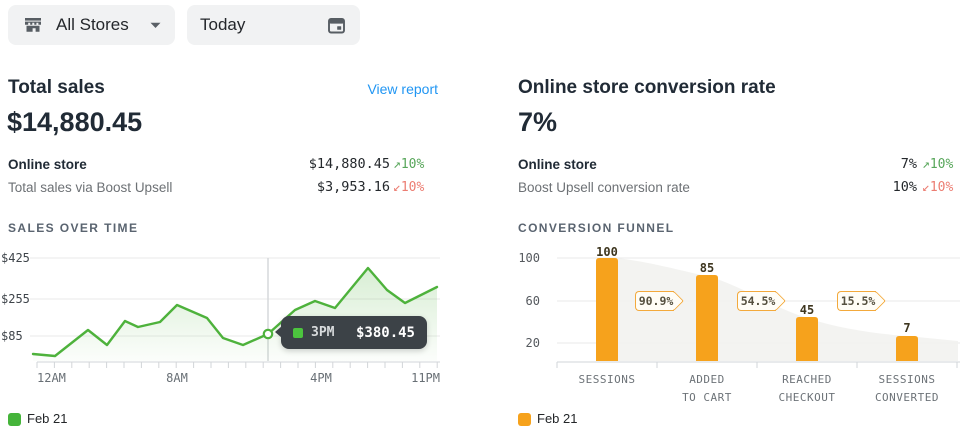 The height and width of the screenshot is (431, 960). What do you see at coordinates (707, 397) in the screenshot?
I see `funnel-category-label: TO CART` at bounding box center [707, 397].